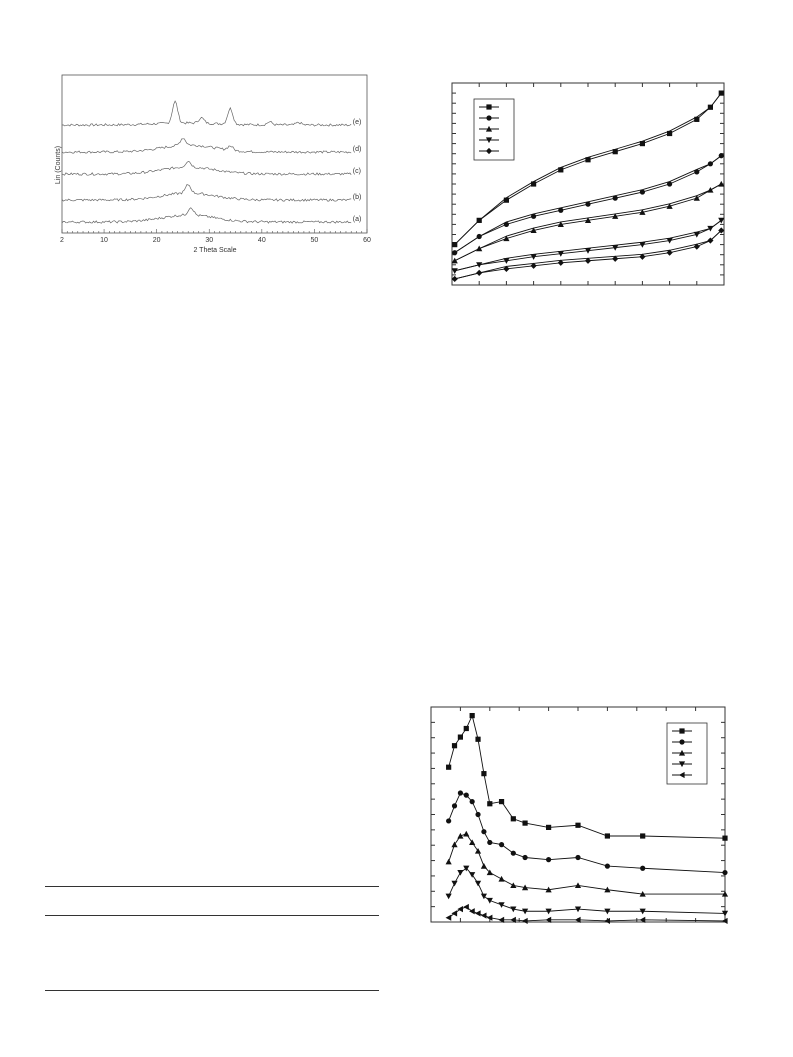 This screenshot has width=793, height=1057. I want to click on isotherm-chart, so click(588, 184).